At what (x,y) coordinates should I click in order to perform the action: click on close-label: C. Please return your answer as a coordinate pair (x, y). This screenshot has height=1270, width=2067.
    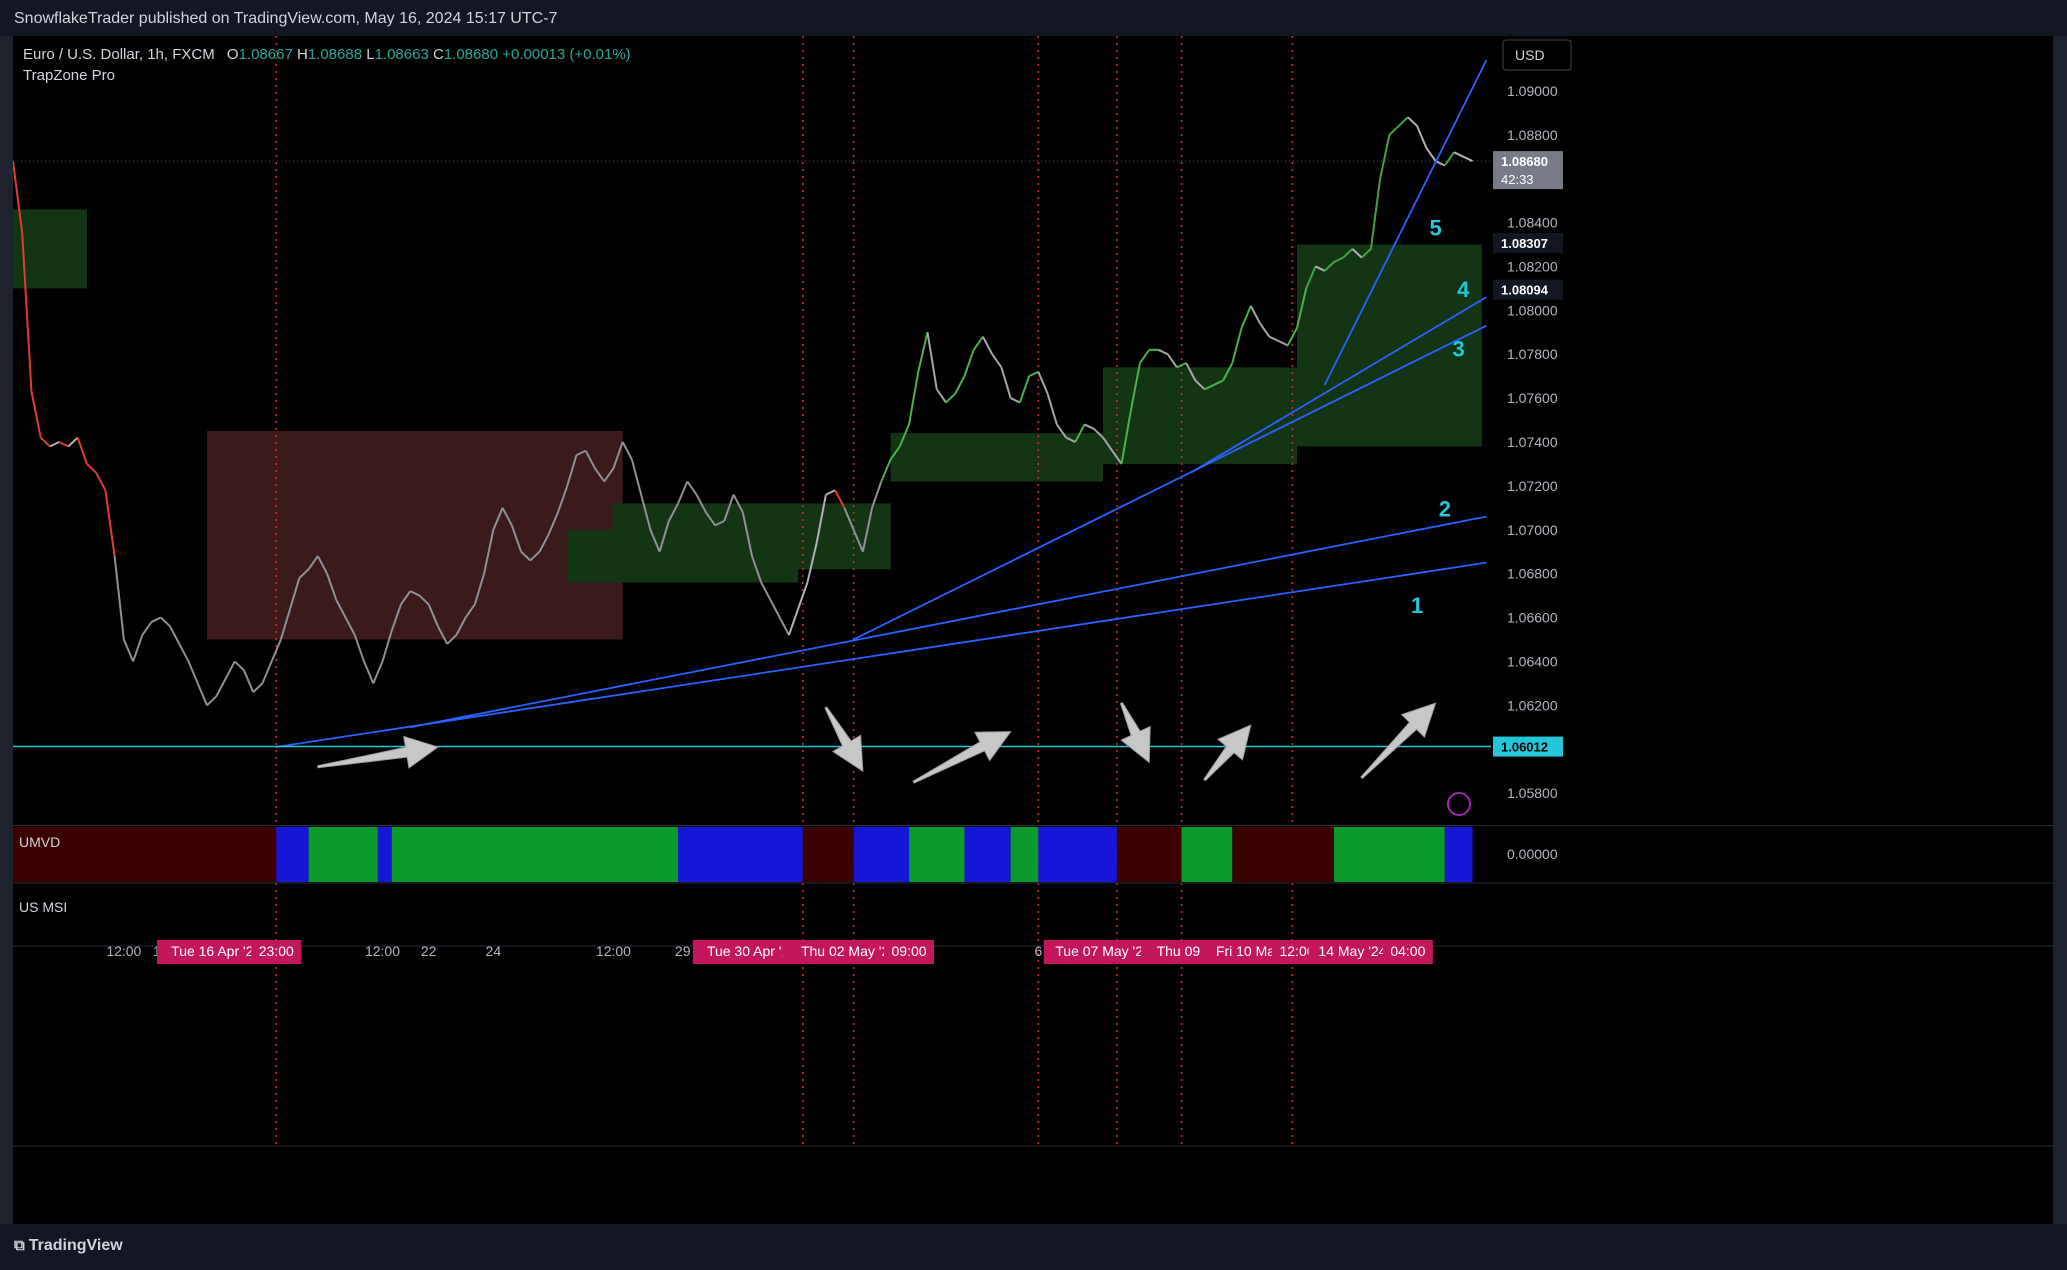
    Looking at the image, I should click on (438, 54).